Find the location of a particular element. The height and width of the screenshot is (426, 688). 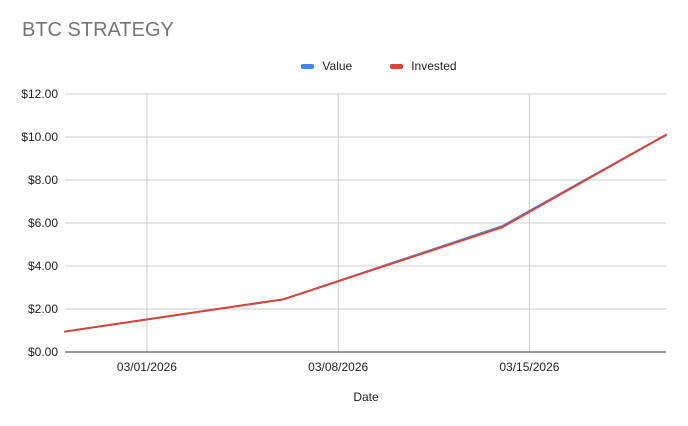

chart-title: BTC STRATEGY is located at coordinates (98, 30).